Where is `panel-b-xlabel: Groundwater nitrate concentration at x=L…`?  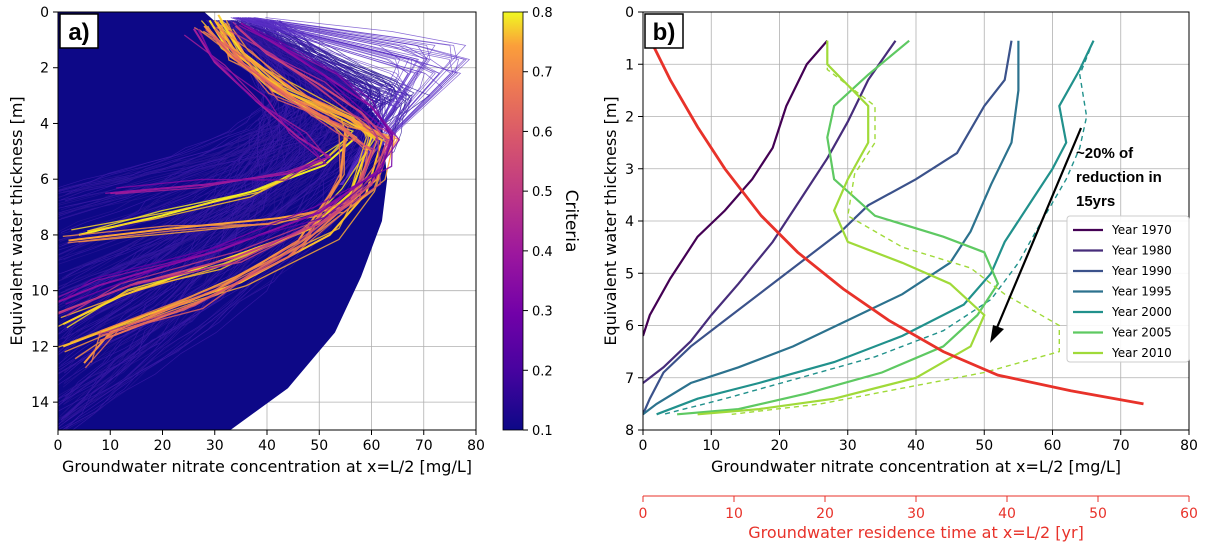 panel-b-xlabel: Groundwater nitrate concentration at x=L… is located at coordinates (916, 466).